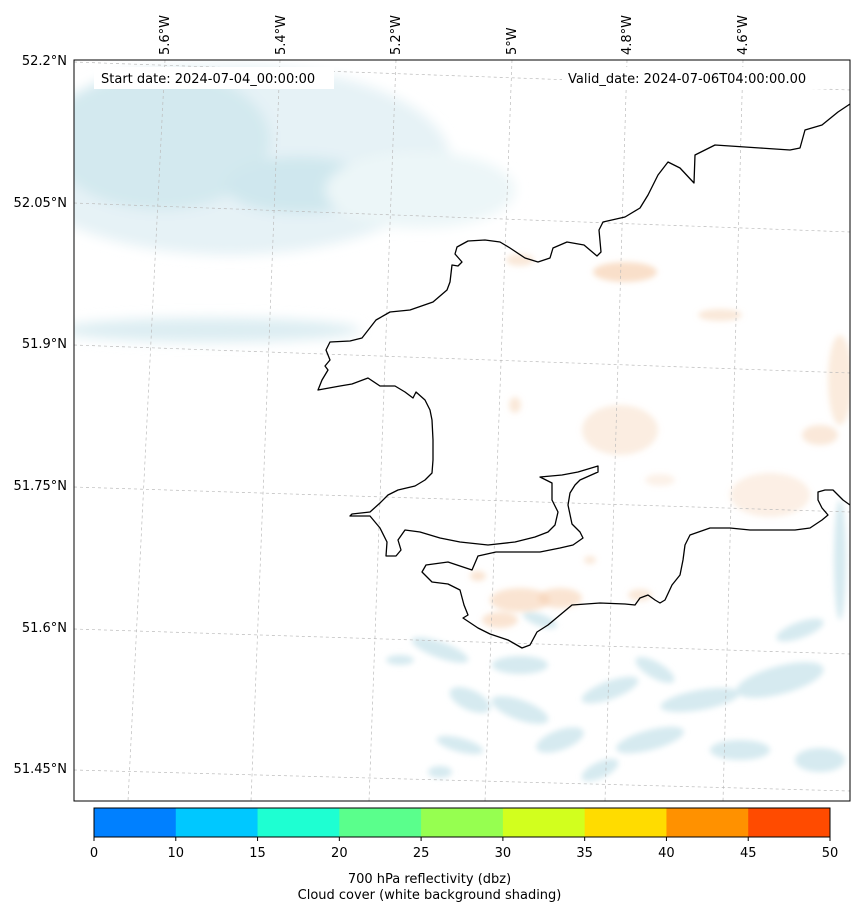  What do you see at coordinates (429, 879) in the screenshot?
I see `colorbar-label: 700 hPa reflectivity (dbz)` at bounding box center [429, 879].